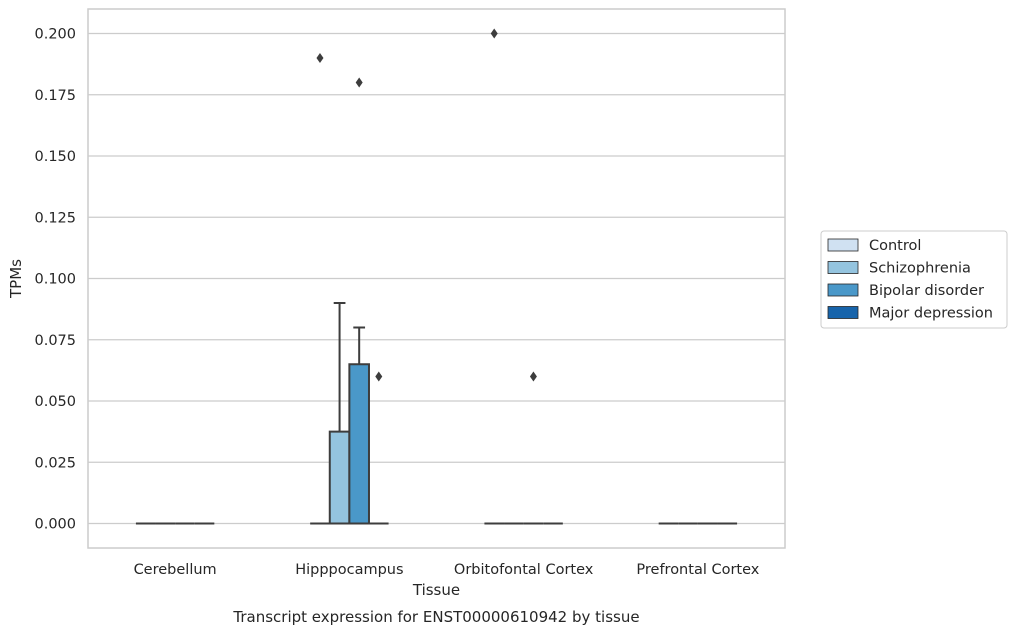 This screenshot has height=634, width=1017. What do you see at coordinates (920, 269) in the screenshot?
I see `legend-label: Schizophrenia` at bounding box center [920, 269].